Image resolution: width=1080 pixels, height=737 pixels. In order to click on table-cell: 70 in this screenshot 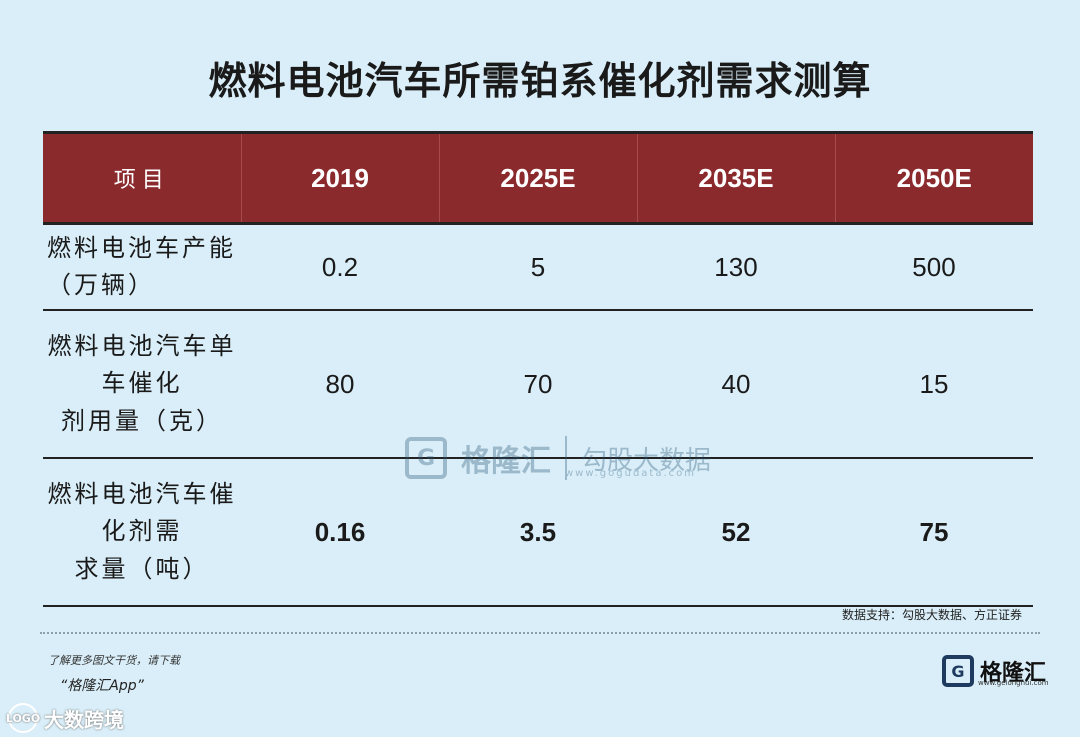, I will do `click(538, 383)`.